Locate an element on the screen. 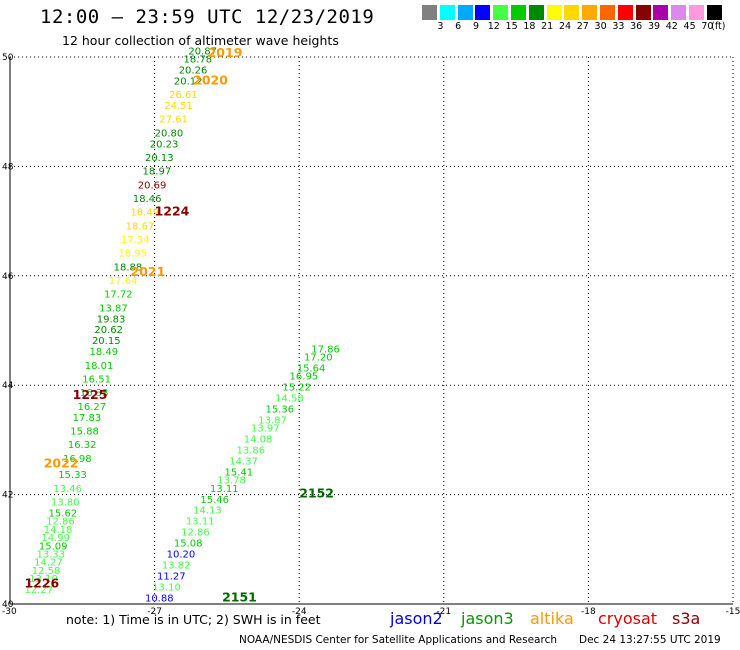  legend-label: 33 is located at coordinates (618, 26).